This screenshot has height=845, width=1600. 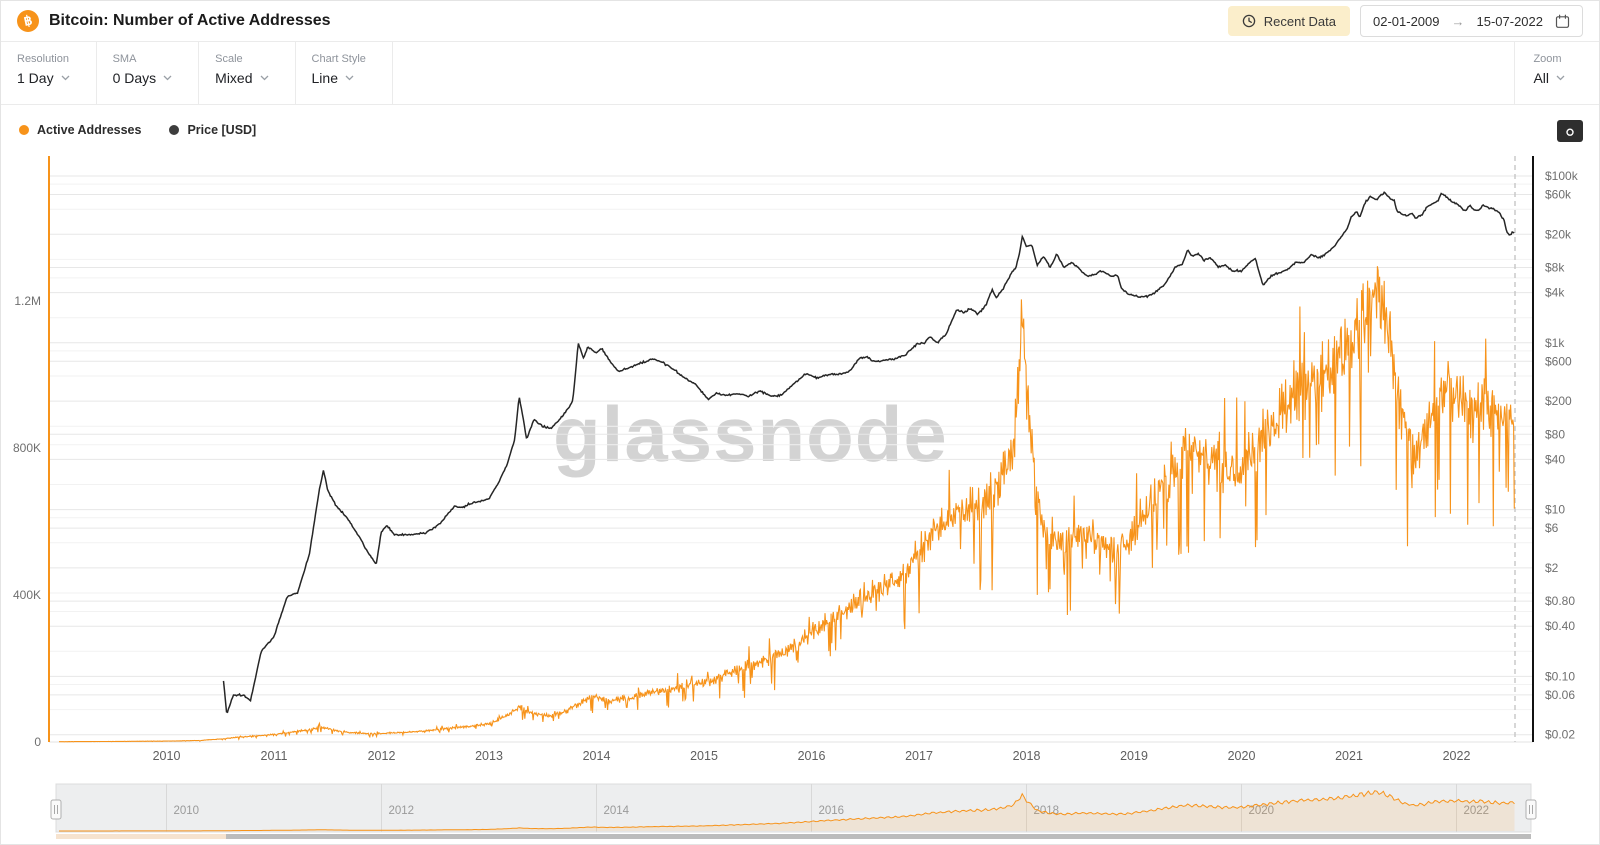 I want to click on page-title: Bitcoin: Number of Active Addresses, so click(x=190, y=20).